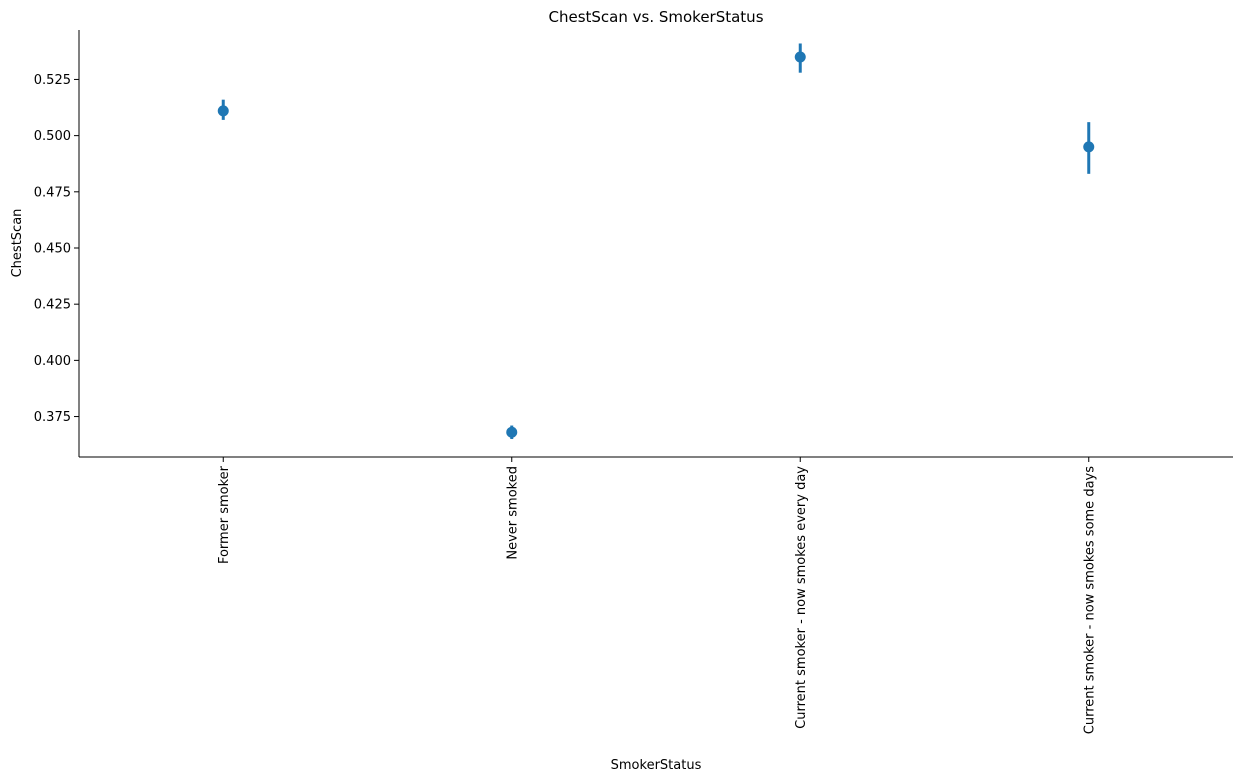 The image size is (1258, 782). What do you see at coordinates (512, 513) in the screenshot?
I see `x-tick-label: Never smoked` at bounding box center [512, 513].